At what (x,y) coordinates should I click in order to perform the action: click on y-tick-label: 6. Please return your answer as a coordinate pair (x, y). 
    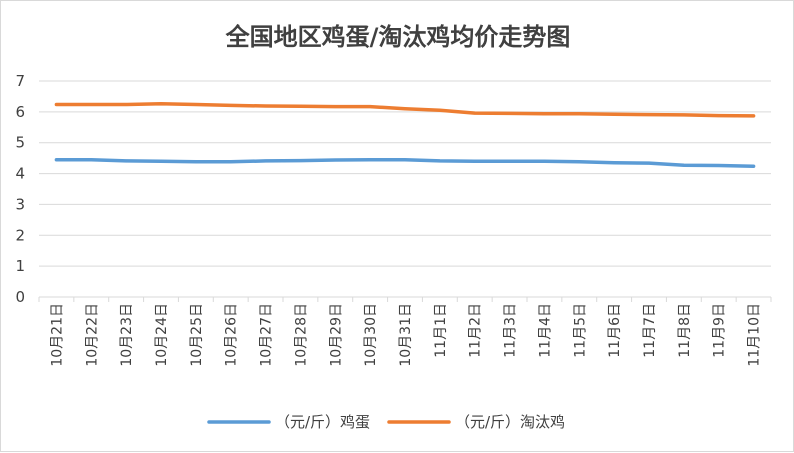
    Looking at the image, I should click on (20, 112).